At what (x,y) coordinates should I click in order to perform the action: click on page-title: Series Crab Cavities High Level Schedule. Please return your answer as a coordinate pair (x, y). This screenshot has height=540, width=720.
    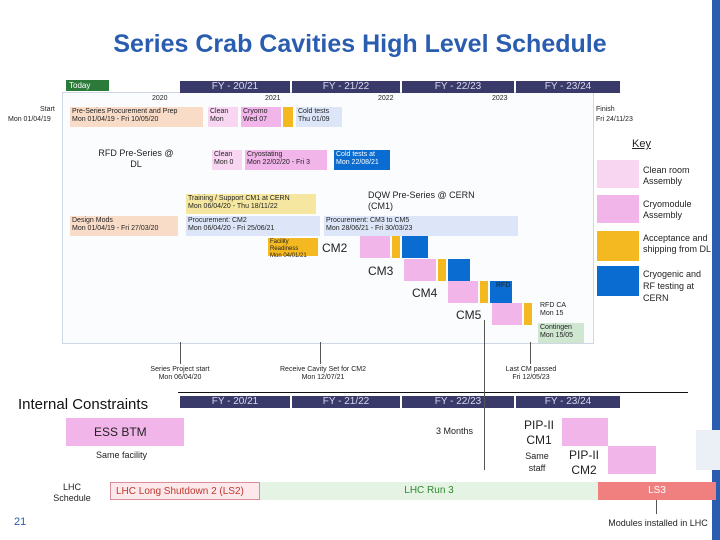
    Looking at the image, I should click on (360, 44).